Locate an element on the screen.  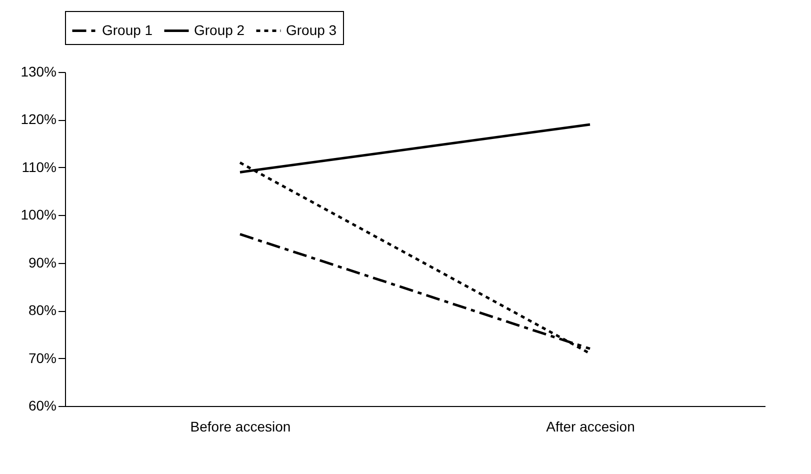
y-tick-label: 100% is located at coordinates (38, 214).